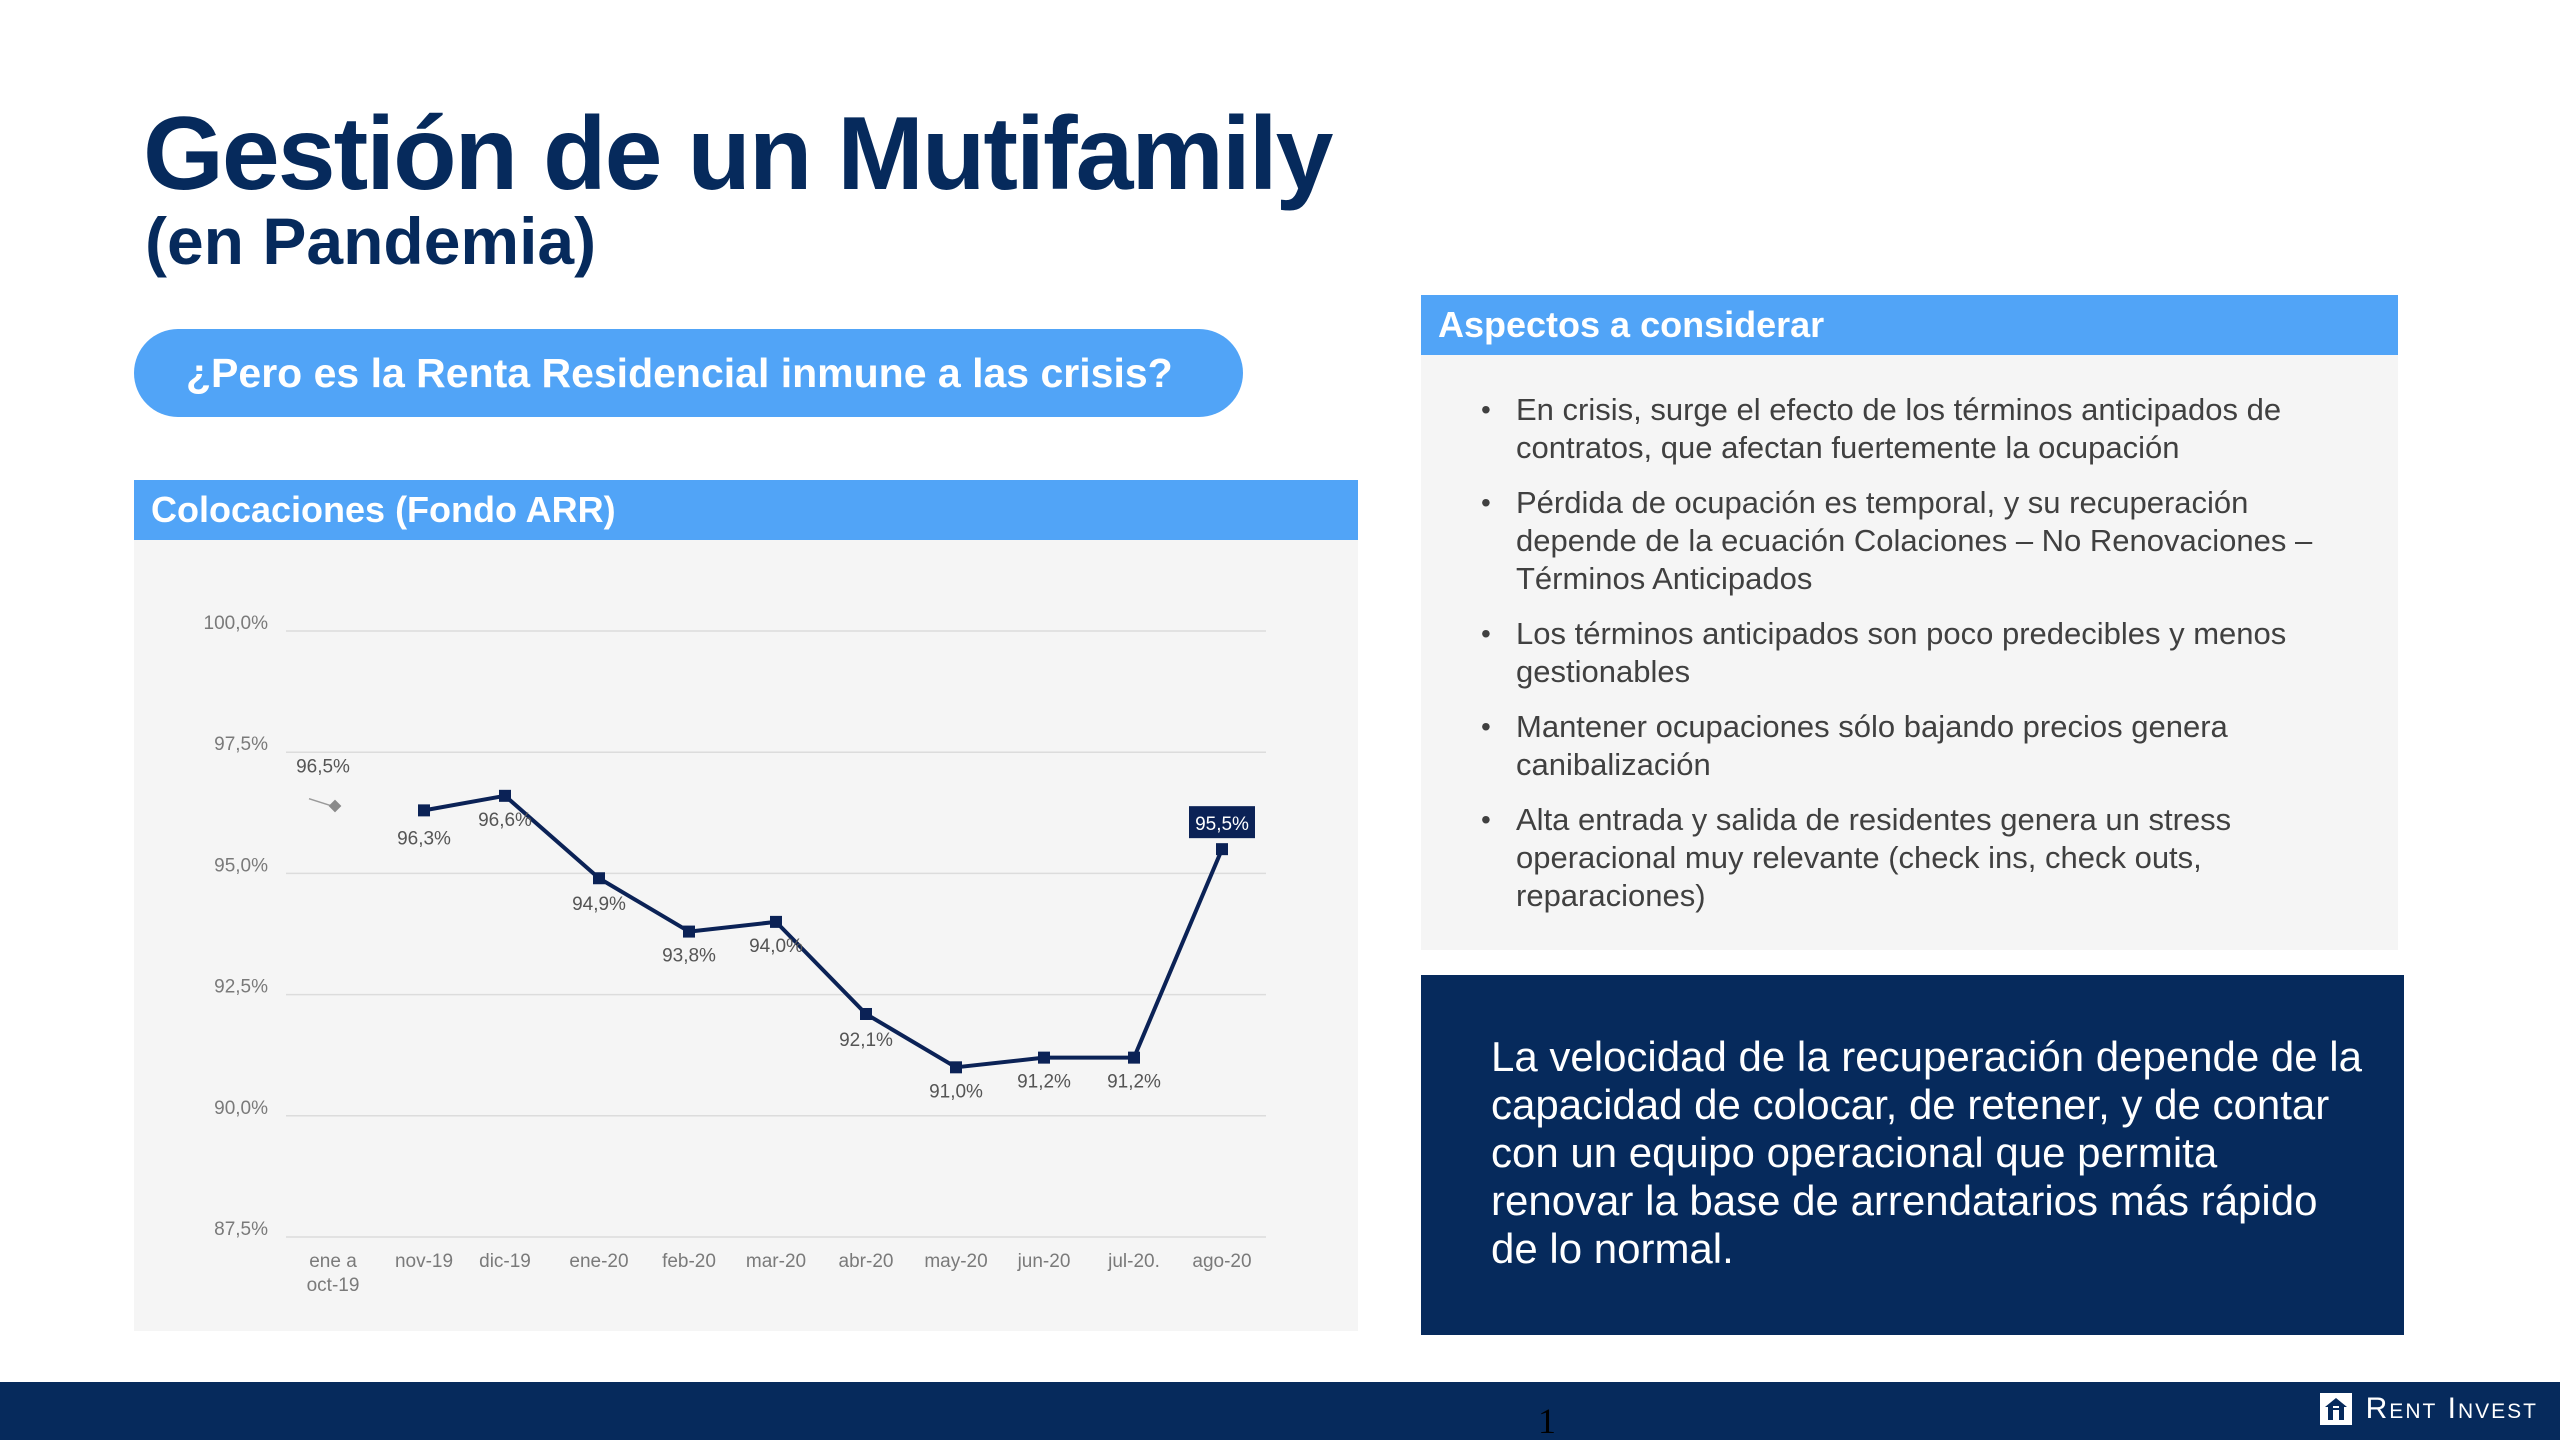 Image resolution: width=2560 pixels, height=1442 pixels. I want to click on series-line, so click(823, 931).